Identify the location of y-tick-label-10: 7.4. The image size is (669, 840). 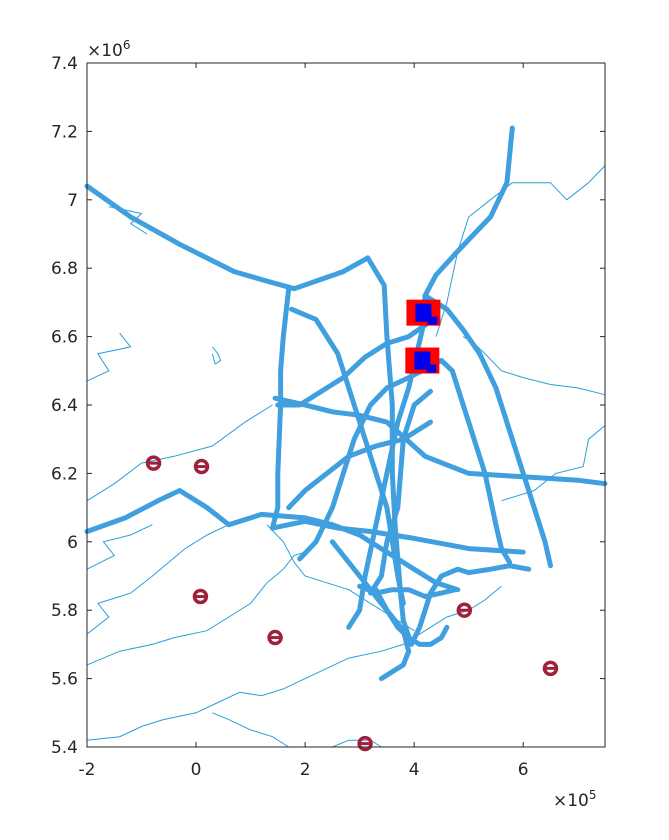
(64, 64).